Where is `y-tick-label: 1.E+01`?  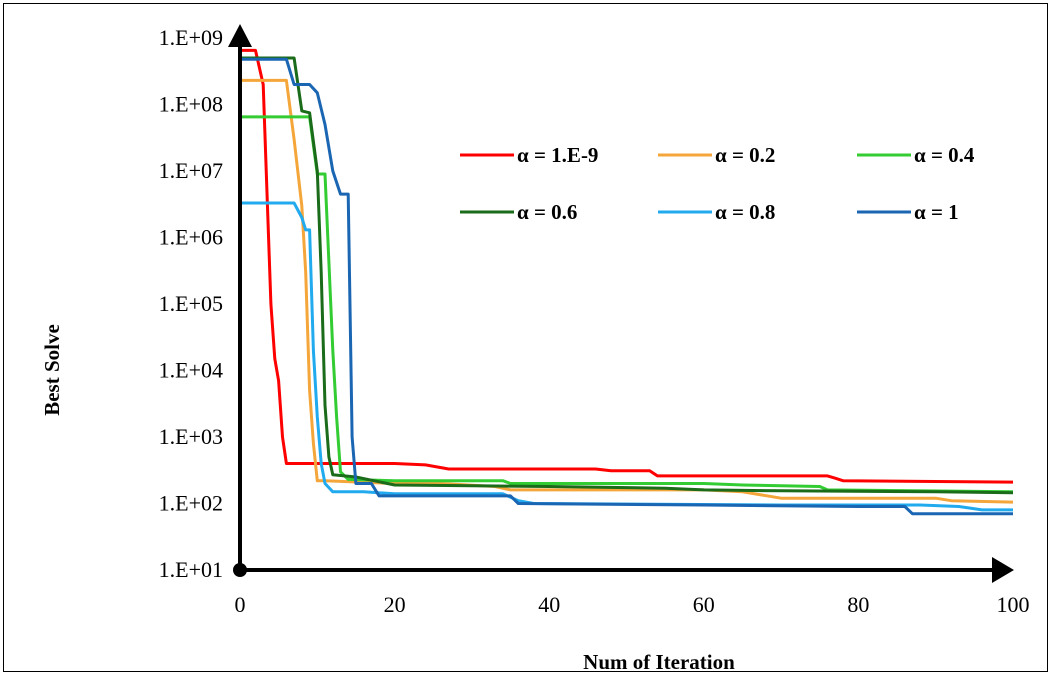 y-tick-label: 1.E+01 is located at coordinates (191, 569).